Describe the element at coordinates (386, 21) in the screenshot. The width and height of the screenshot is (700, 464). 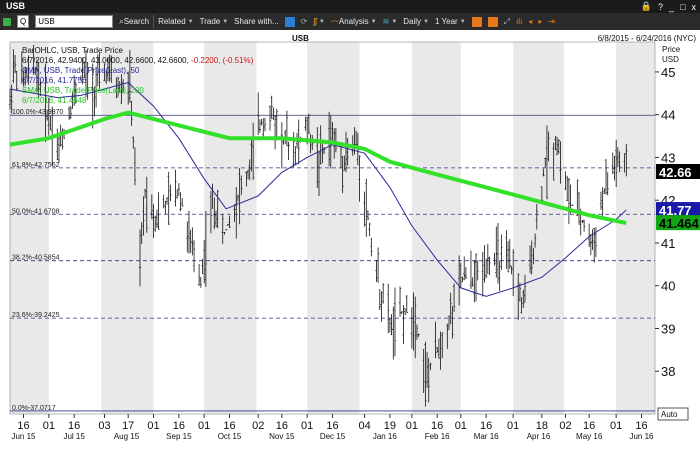
I see `studies-icon: ≋` at that location.